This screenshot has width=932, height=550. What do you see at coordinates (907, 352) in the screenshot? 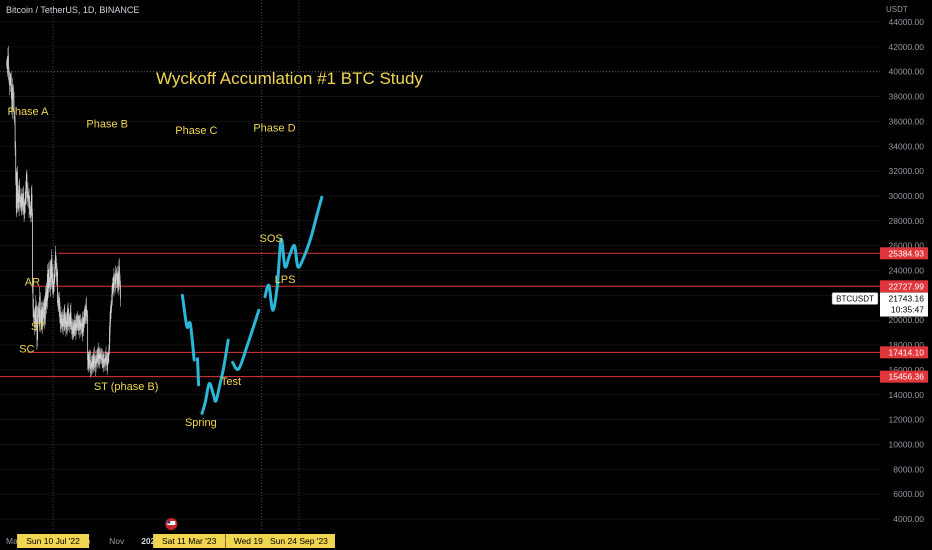
I see `level-price-label: 17414.10` at bounding box center [907, 352].